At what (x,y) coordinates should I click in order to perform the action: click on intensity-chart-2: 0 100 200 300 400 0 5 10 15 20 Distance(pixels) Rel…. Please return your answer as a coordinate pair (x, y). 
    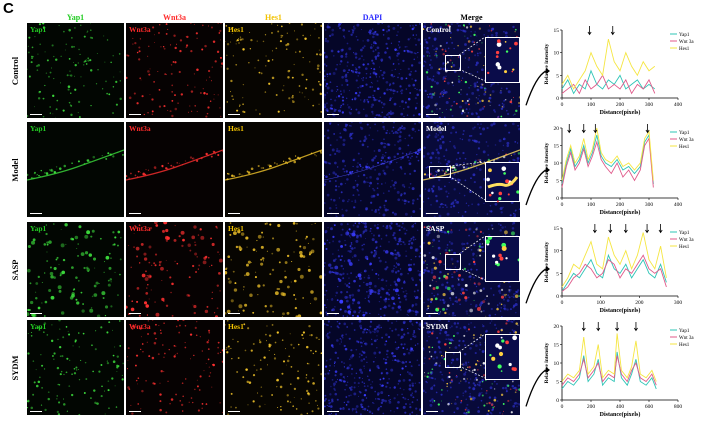
    Looking at the image, I should click on (609, 170).